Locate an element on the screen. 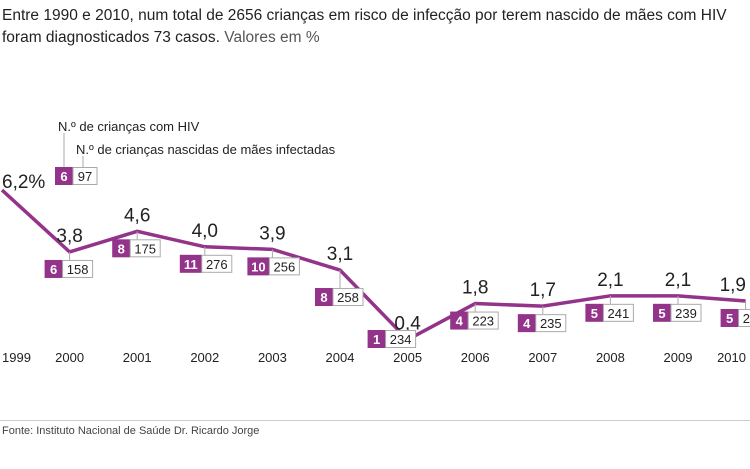 This screenshot has width=750, height=469. x-tick-label: 1999 is located at coordinates (16, 357).